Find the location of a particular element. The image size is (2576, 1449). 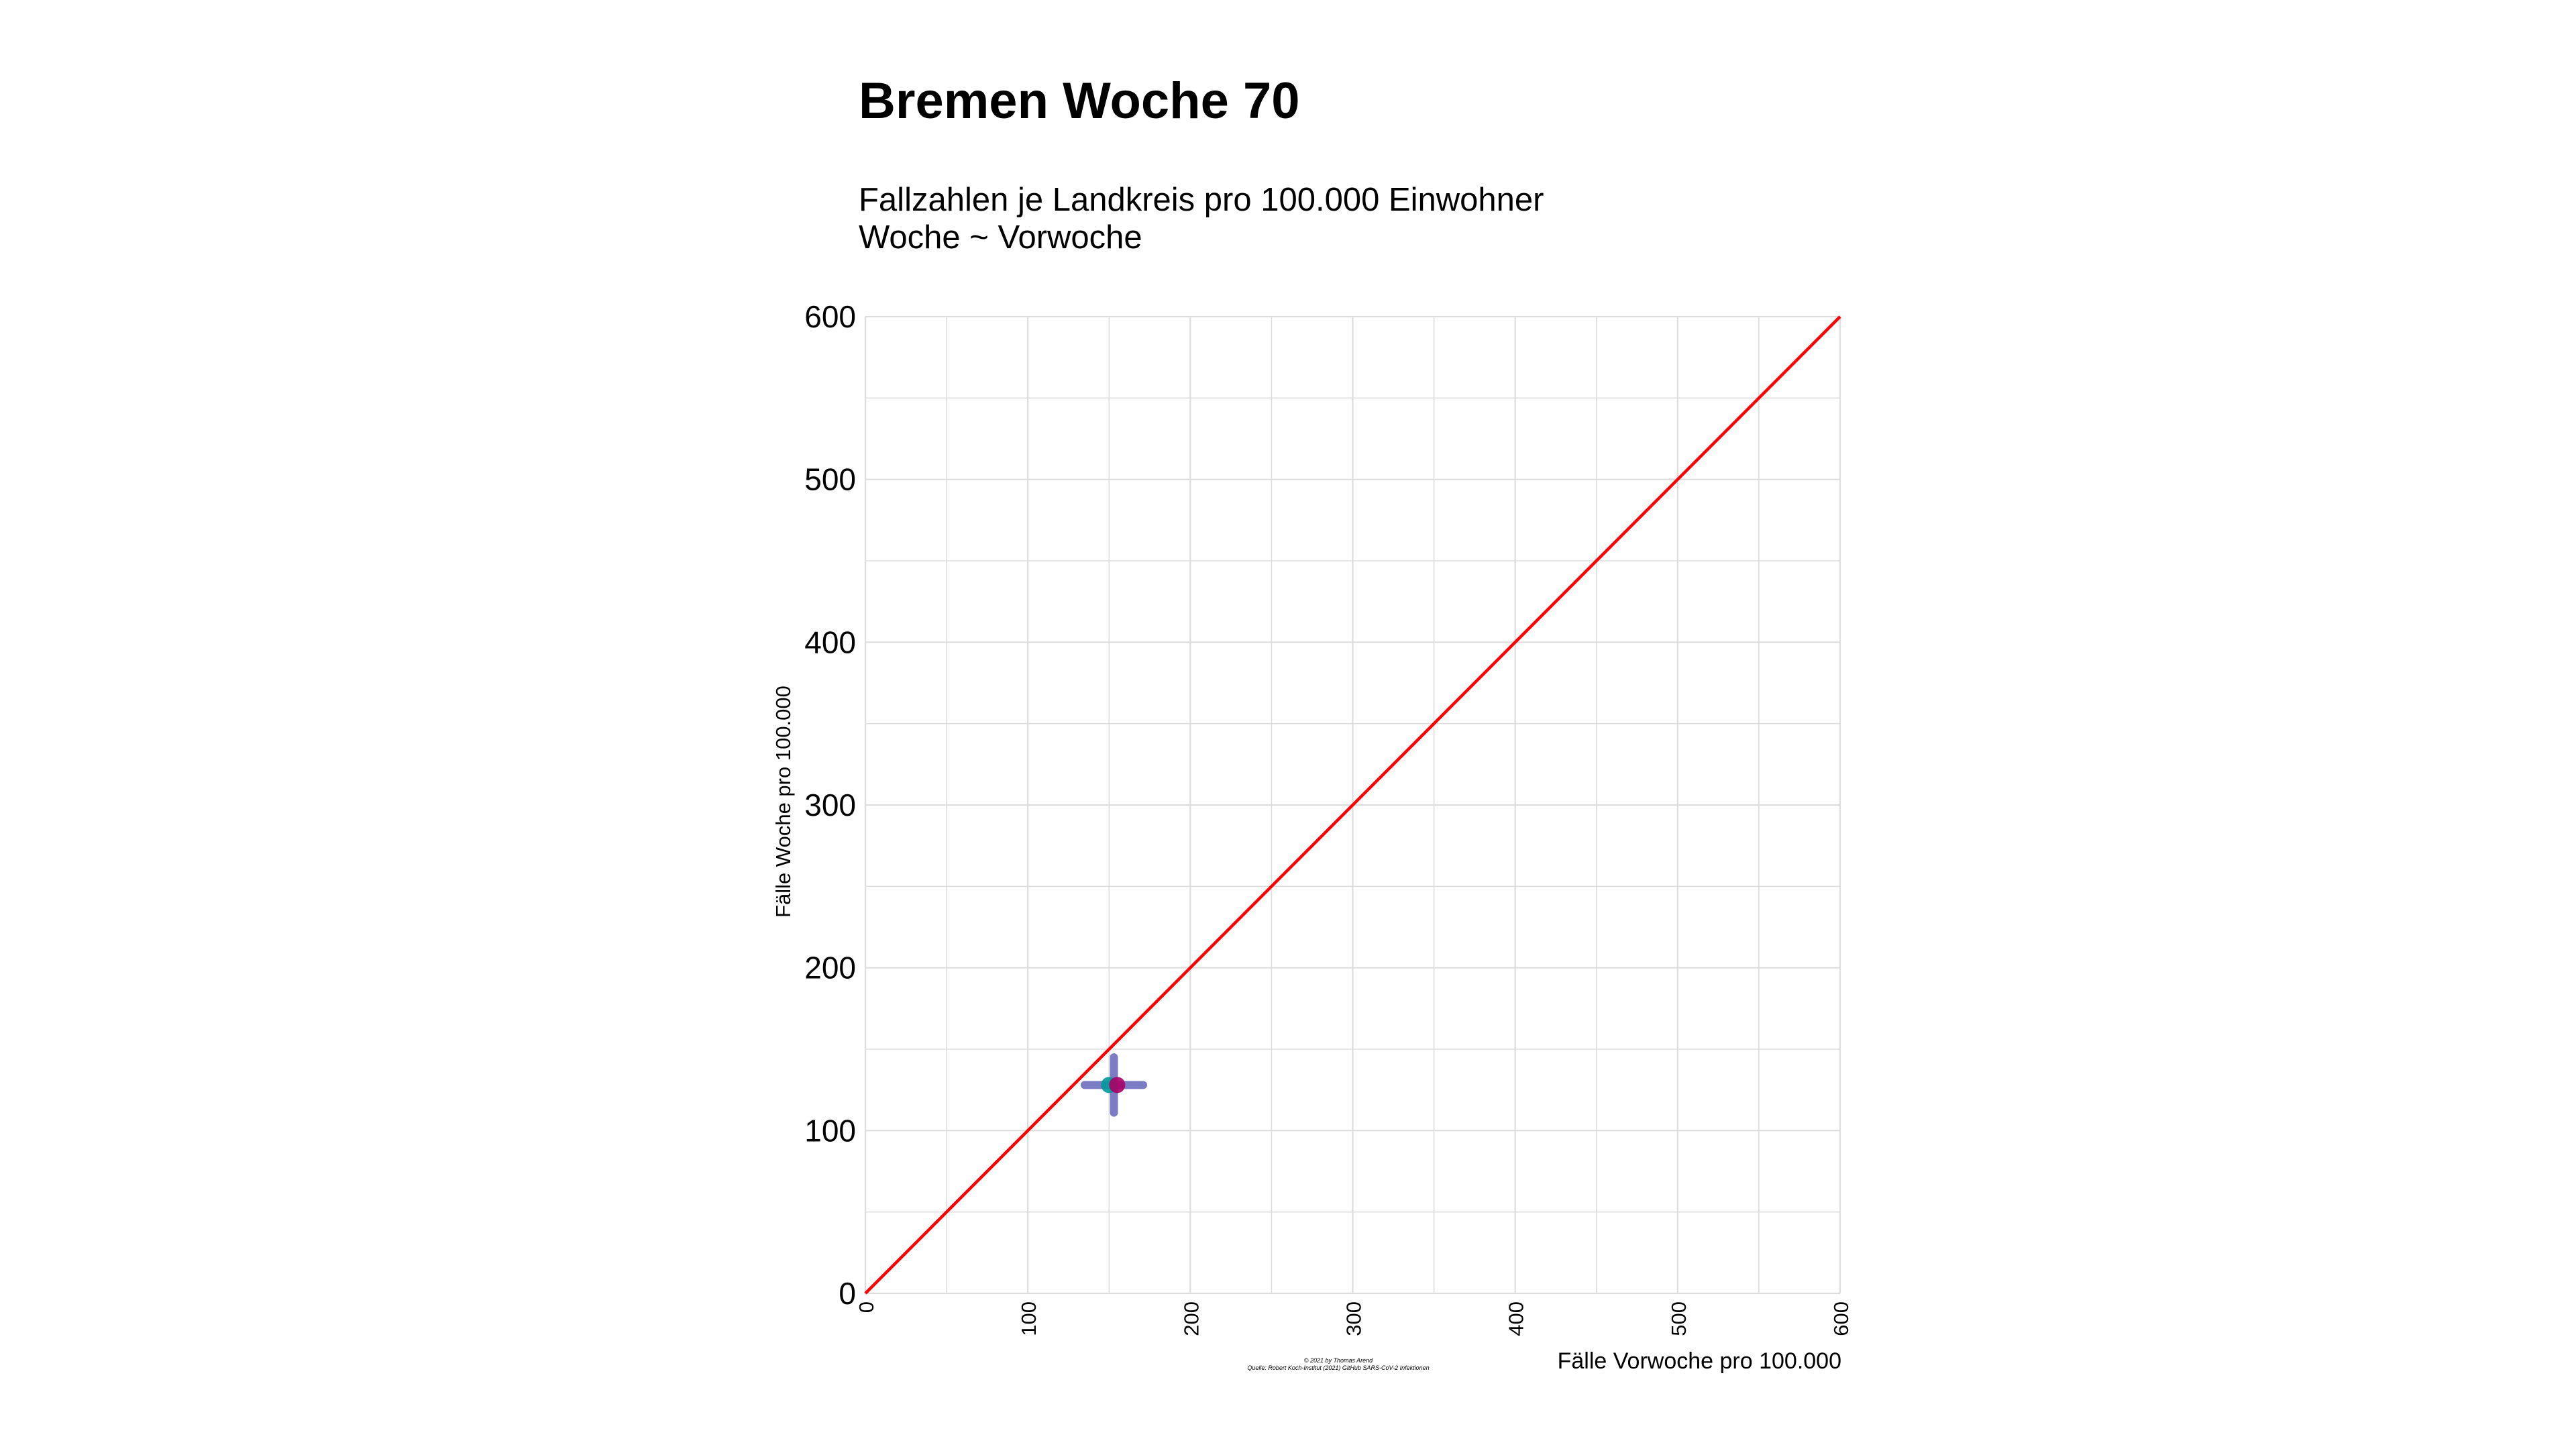

y-tick-label: 300 is located at coordinates (830, 805).